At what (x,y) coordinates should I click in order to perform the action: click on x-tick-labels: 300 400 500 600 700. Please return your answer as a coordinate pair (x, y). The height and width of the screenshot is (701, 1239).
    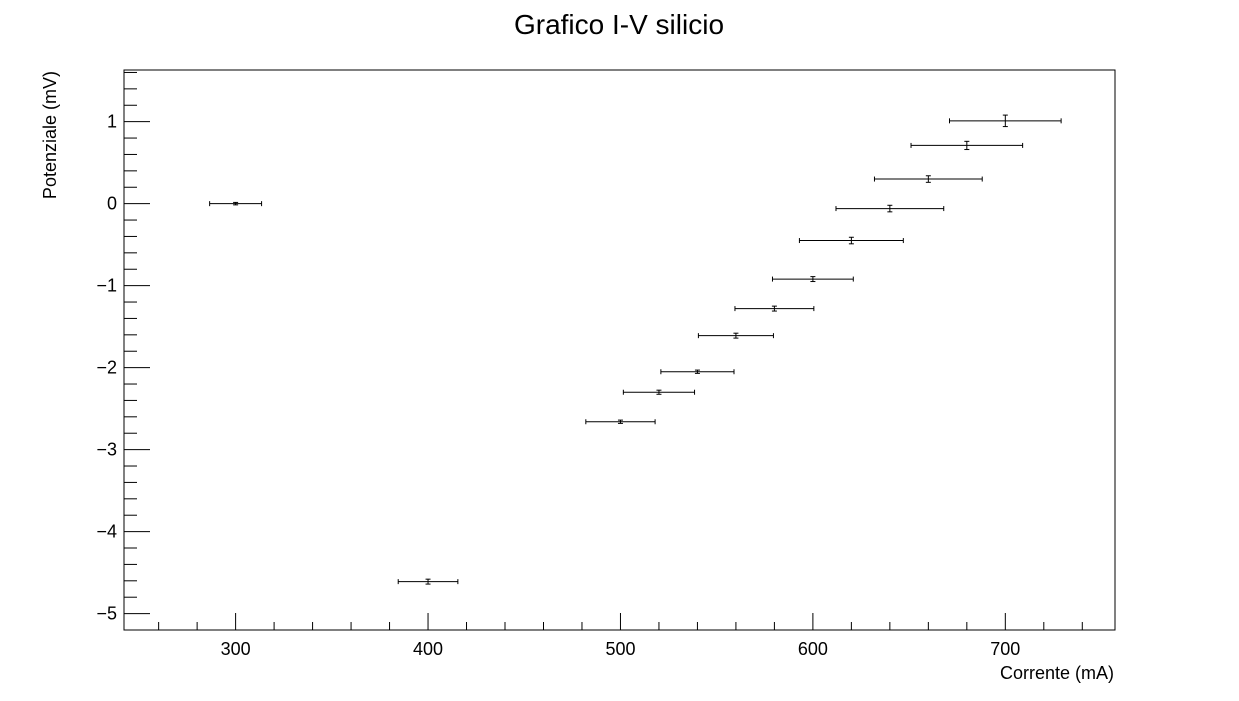
    Looking at the image, I should click on (621, 649).